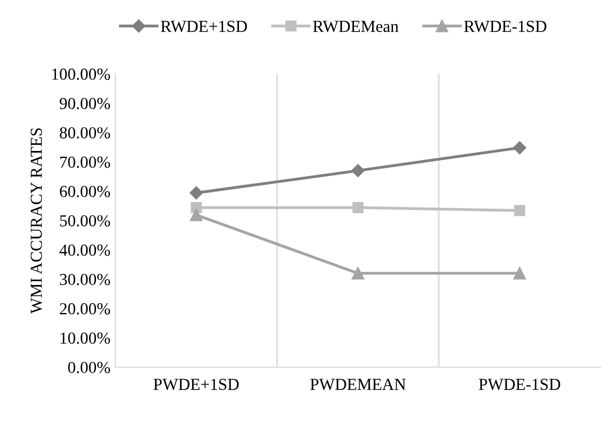  Describe the element at coordinates (85, 250) in the screenshot. I see `y-tick-label: 40.00%` at that location.